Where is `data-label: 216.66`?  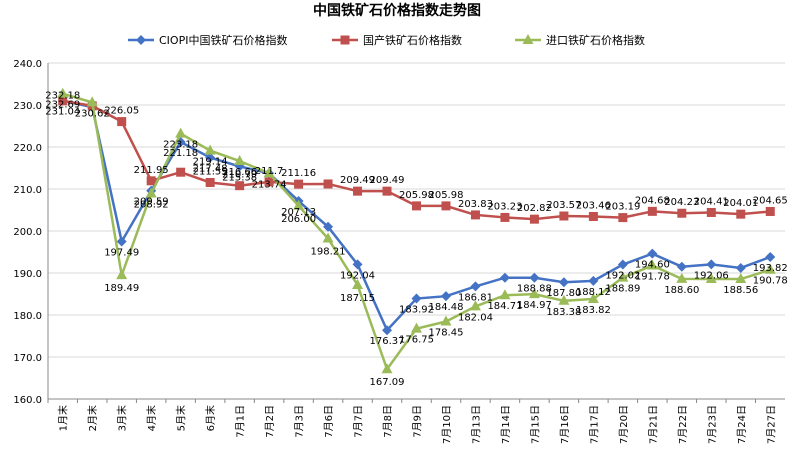
data-label: 216.66 is located at coordinates (239, 172).